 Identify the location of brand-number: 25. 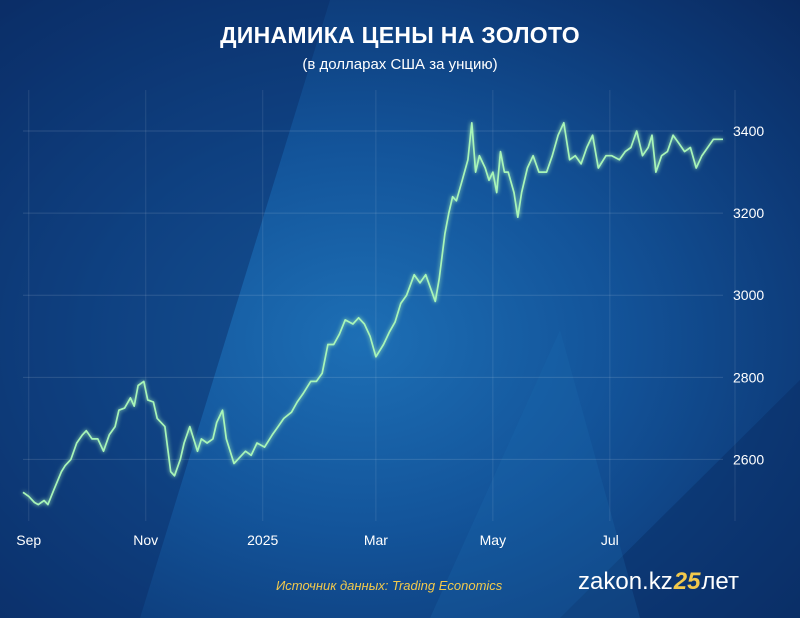
(687, 581).